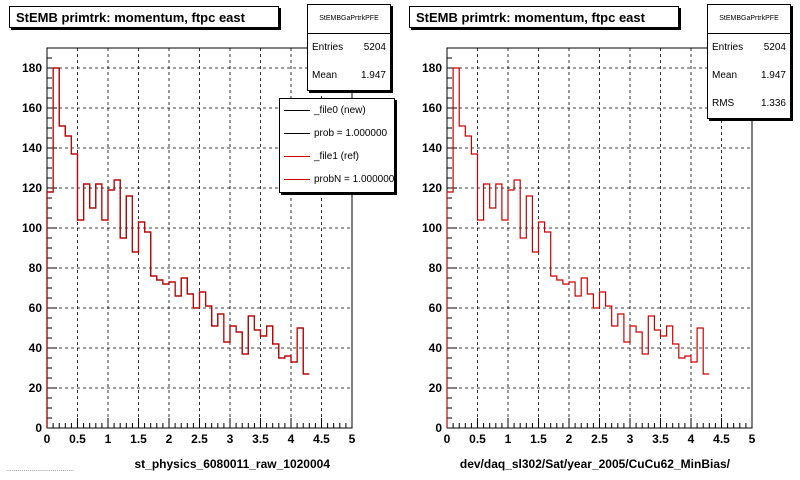  What do you see at coordinates (374, 47) in the screenshot?
I see `left-stats-entries-value: 5204` at bounding box center [374, 47].